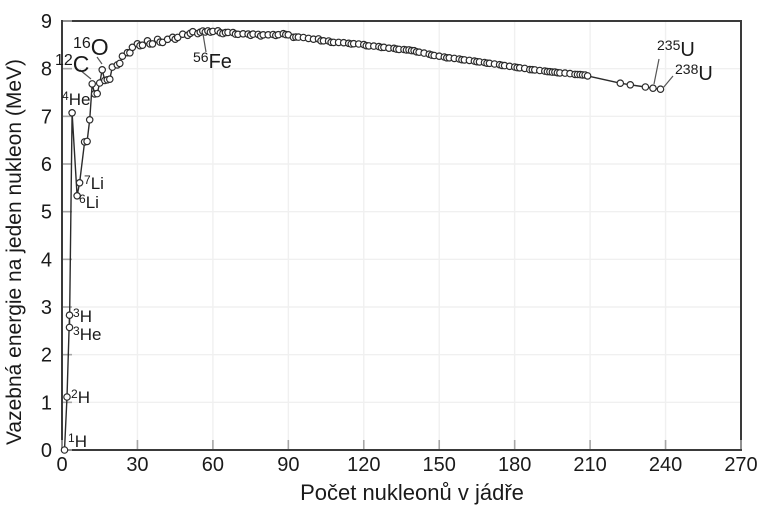  What do you see at coordinates (213, 465) in the screenshot?
I see `x-tick-label: 60` at bounding box center [213, 465].